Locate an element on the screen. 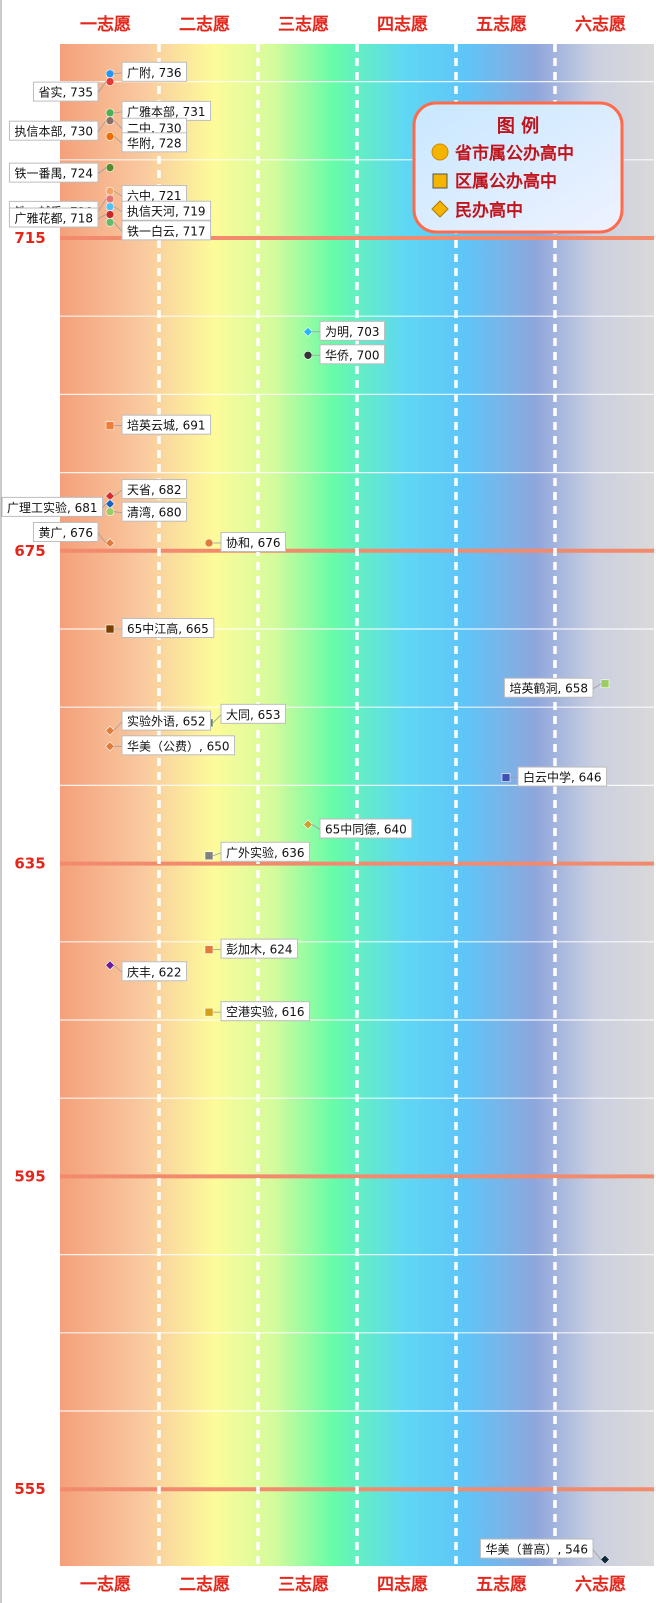  data-point: 广外实验, 636 is located at coordinates (257, 851).